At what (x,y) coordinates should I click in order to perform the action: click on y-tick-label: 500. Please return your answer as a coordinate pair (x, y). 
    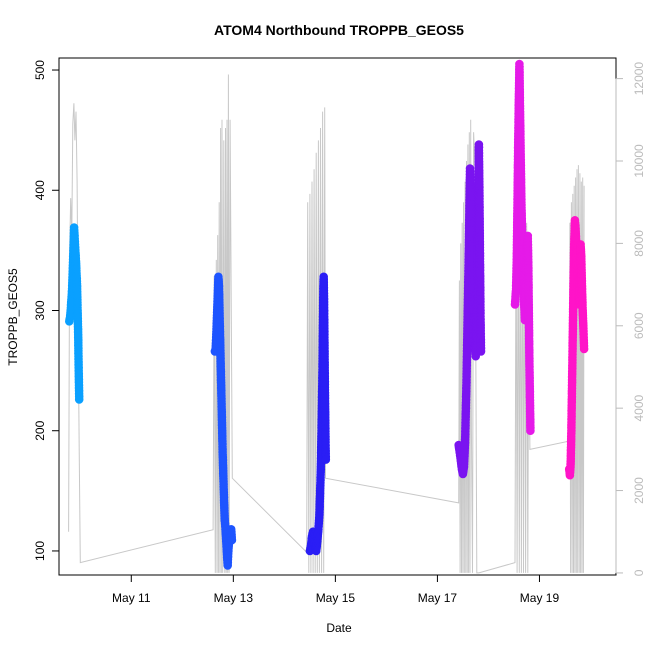
    Looking at the image, I should click on (40, 70).